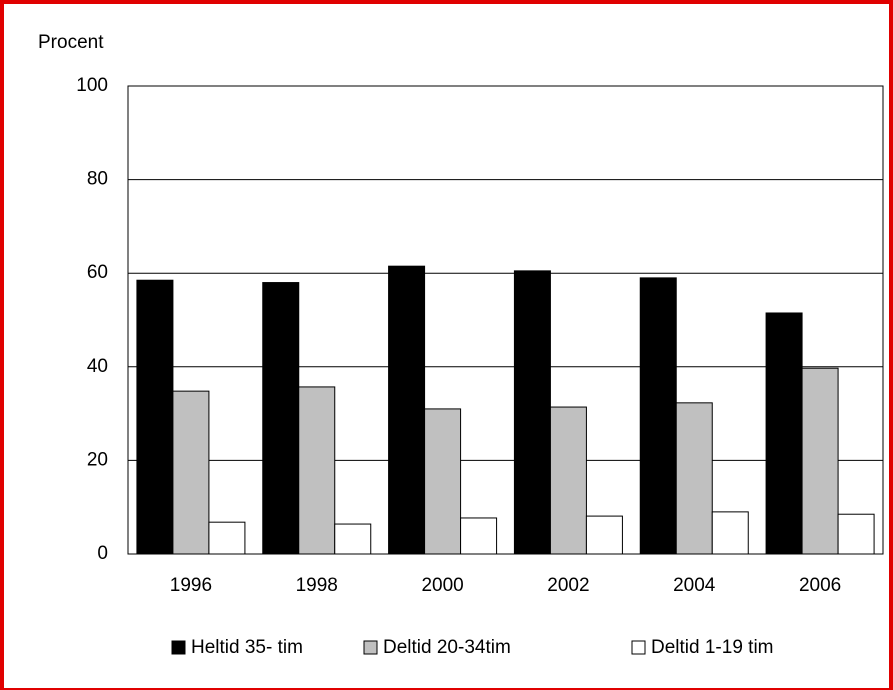  What do you see at coordinates (97, 366) in the screenshot?
I see `y-tick-label: 40` at bounding box center [97, 366].